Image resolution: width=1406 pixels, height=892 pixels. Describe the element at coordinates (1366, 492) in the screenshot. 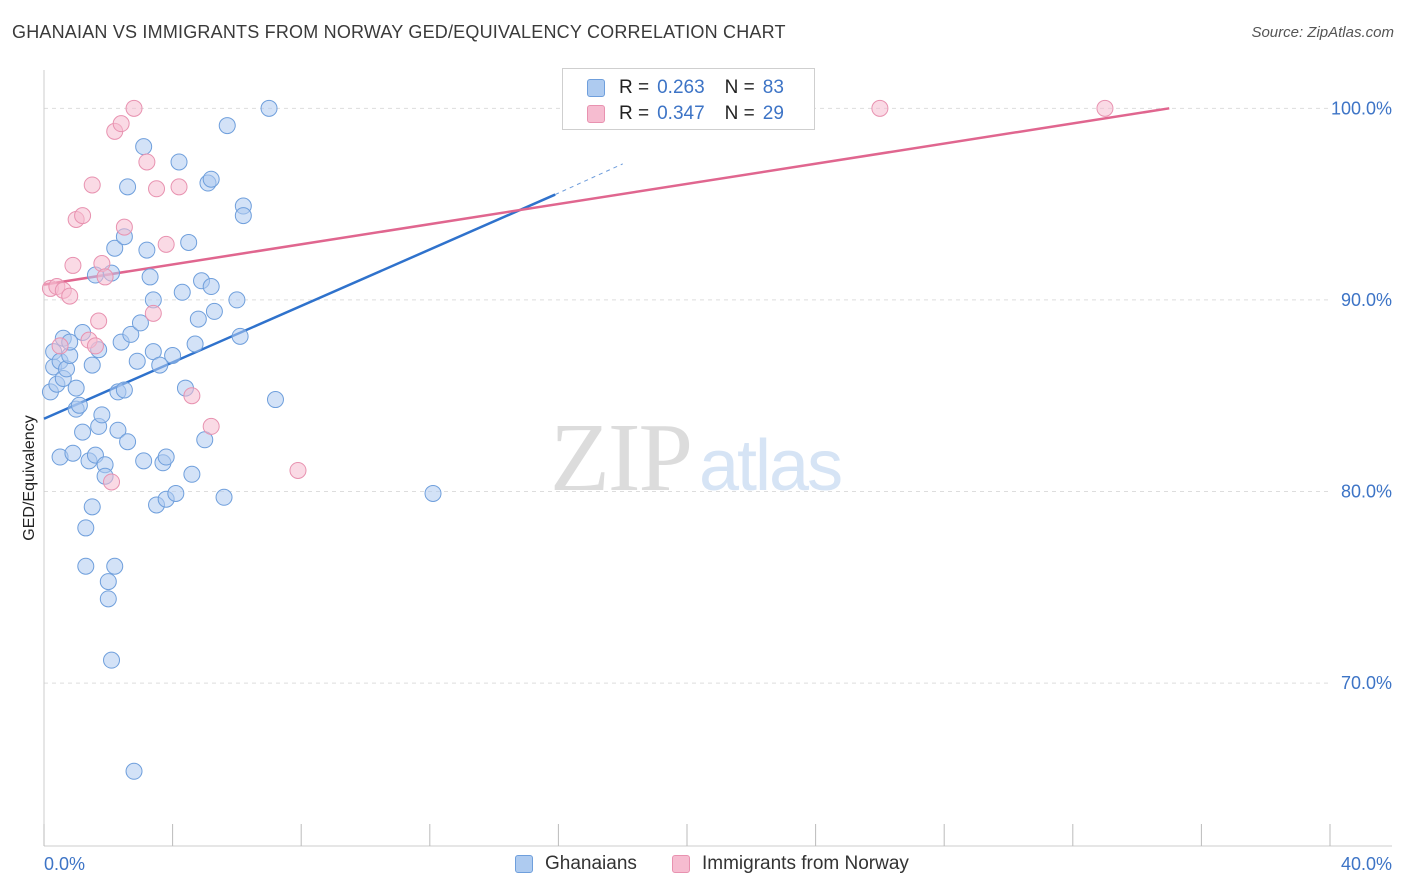

I see `y-tick-label: 80.0%` at that location.